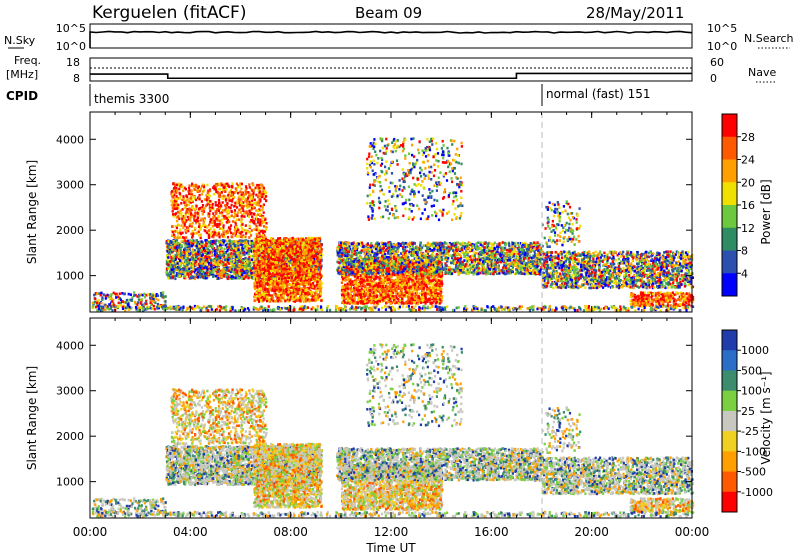 The height and width of the screenshot is (554, 800). What do you see at coordinates (722, 46) in the screenshot?
I see `nsearch-tick-bottom: 10^0` at bounding box center [722, 46].